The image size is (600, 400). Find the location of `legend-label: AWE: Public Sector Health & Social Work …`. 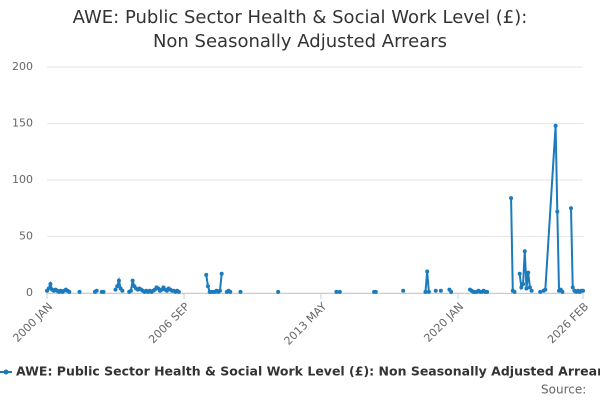

legend-label: AWE: Public Sector Health & Social Work … is located at coordinates (308, 371).